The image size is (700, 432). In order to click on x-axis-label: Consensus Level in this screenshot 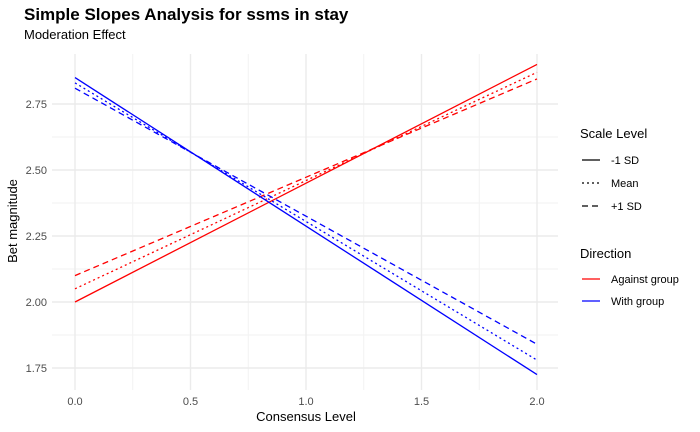, I will do `click(306, 416)`.